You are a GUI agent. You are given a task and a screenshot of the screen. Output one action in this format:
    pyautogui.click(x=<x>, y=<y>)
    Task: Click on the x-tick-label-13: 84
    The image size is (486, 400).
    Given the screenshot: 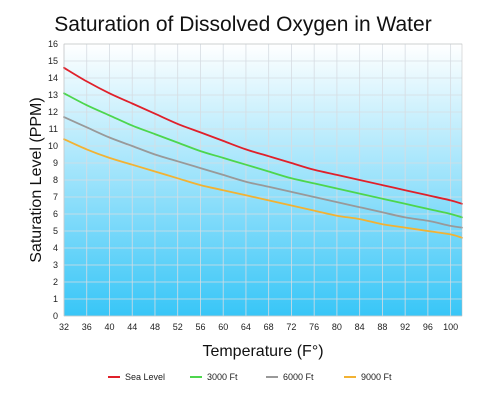 What is the action you would take?
    pyautogui.click(x=360, y=327)
    